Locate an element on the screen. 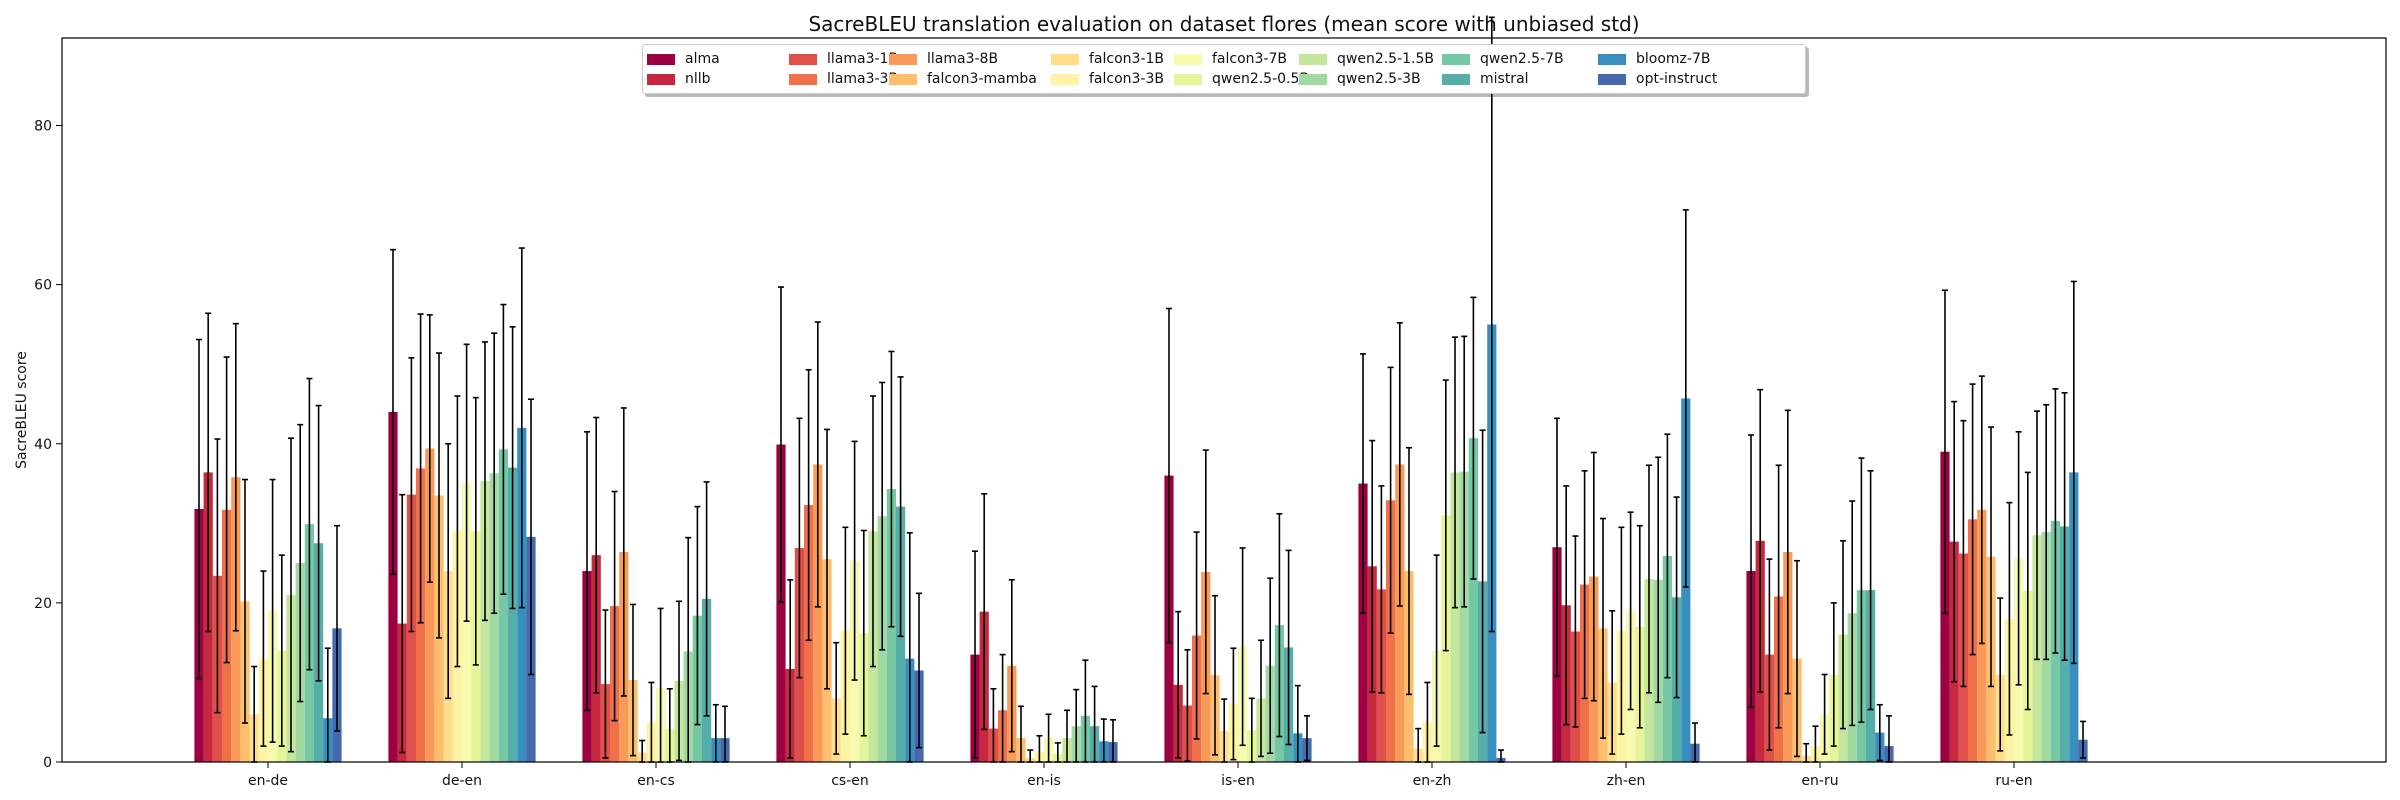 This screenshot has width=2400, height=800. legend-item: falcon3-1B is located at coordinates (1107, 59).